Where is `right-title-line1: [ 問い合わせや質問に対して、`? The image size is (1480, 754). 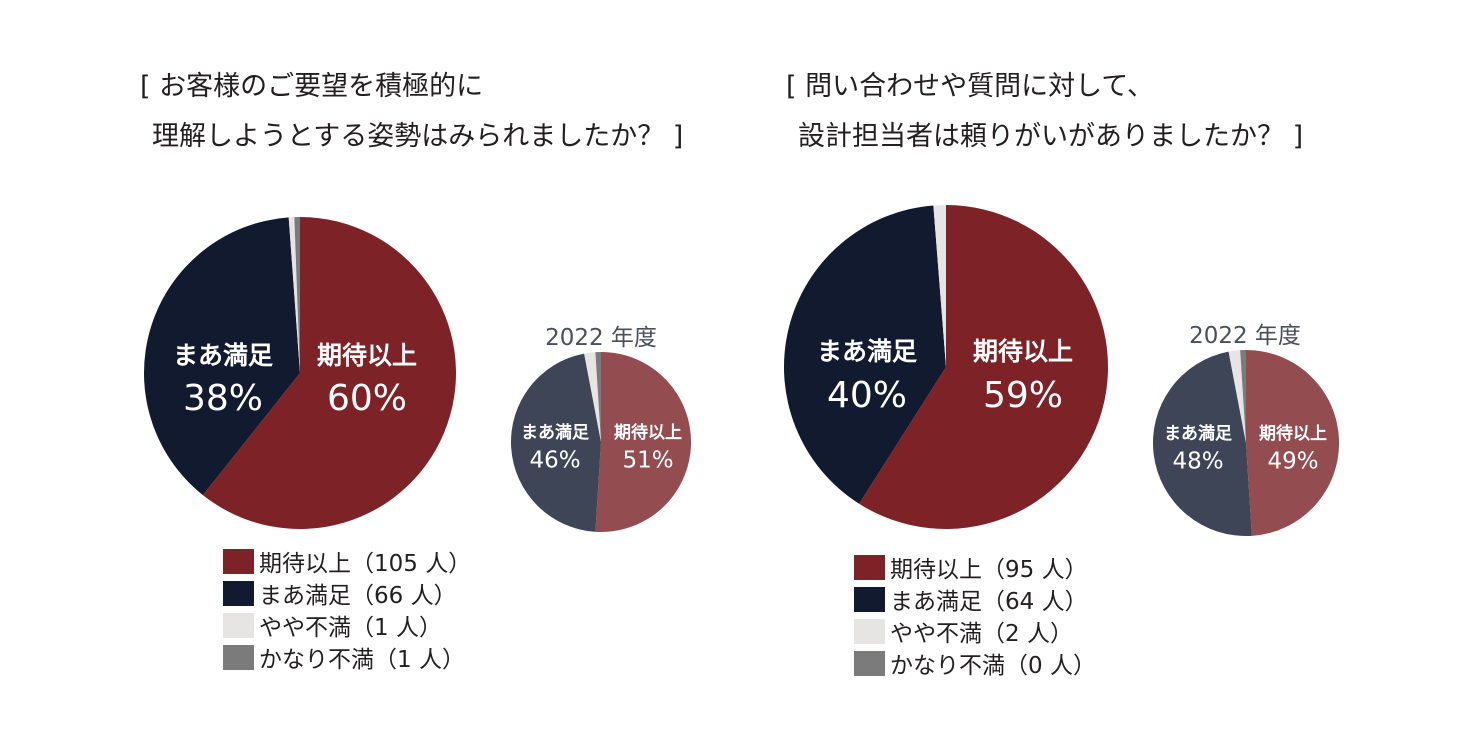 right-title-line1: [ 問い合わせや質問に対して、 is located at coordinates (970, 86).